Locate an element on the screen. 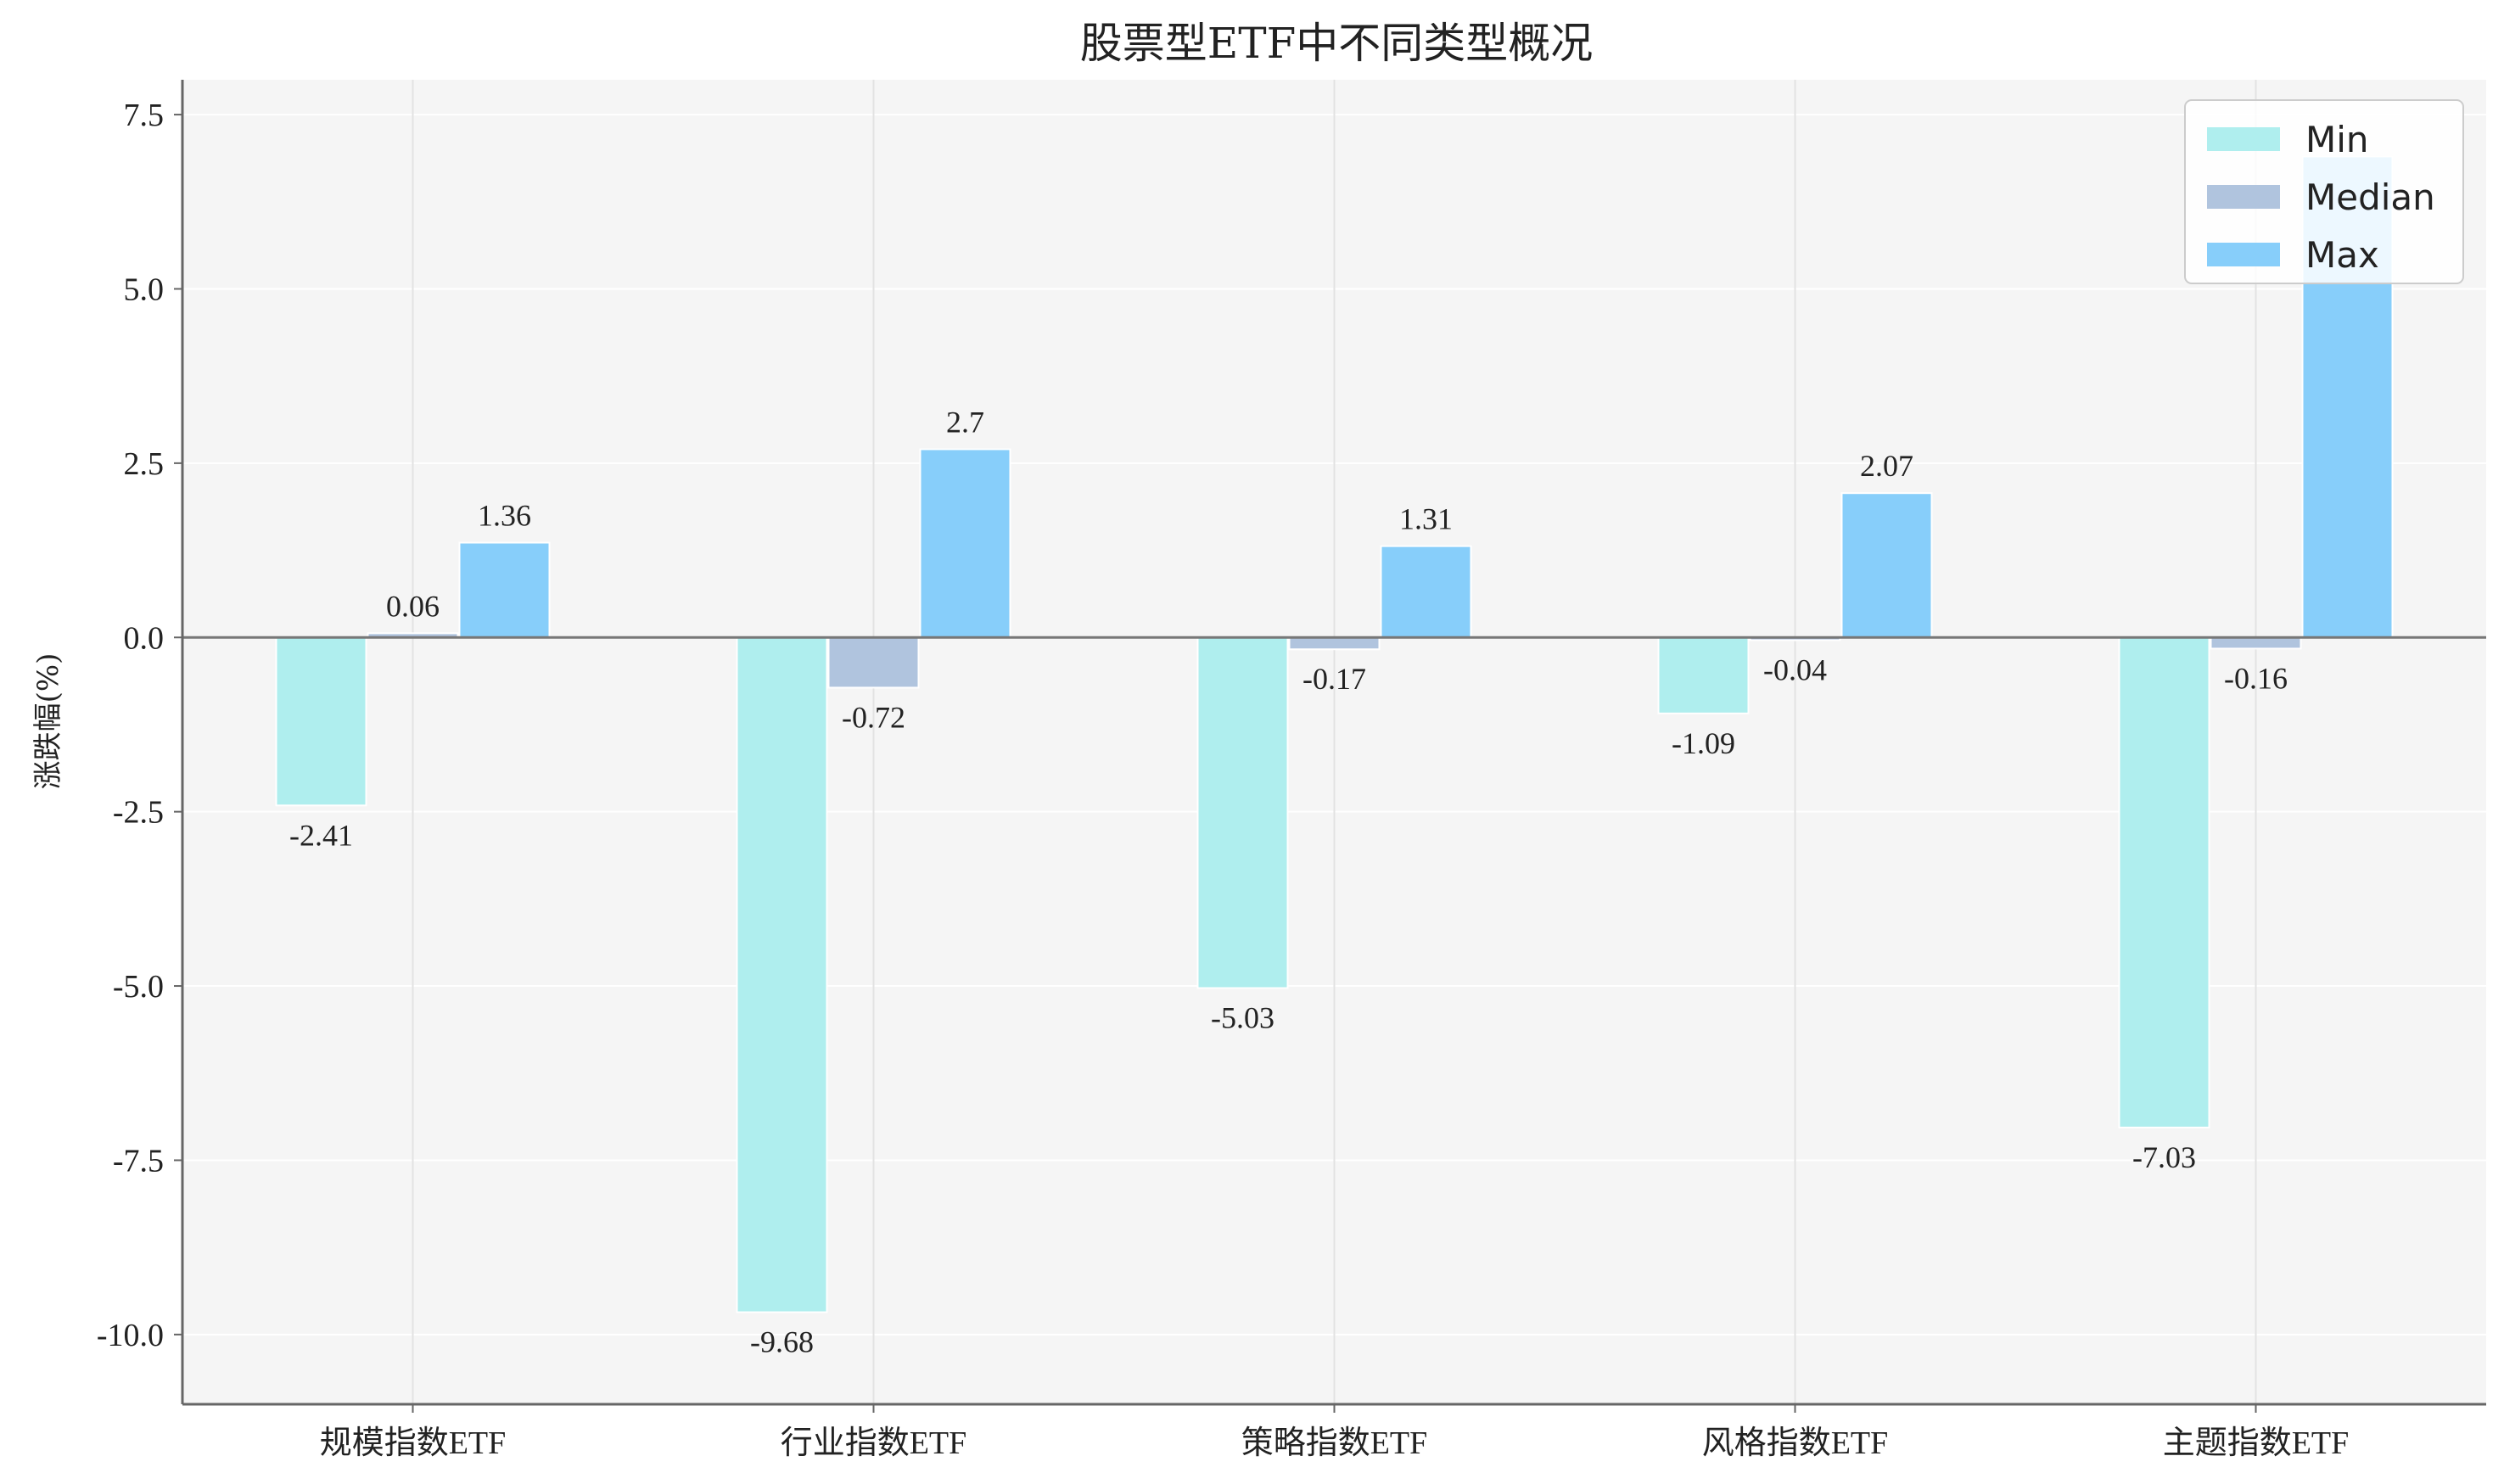 The height and width of the screenshot is (1484, 2504). data-label: -2.41 is located at coordinates (321, 835).